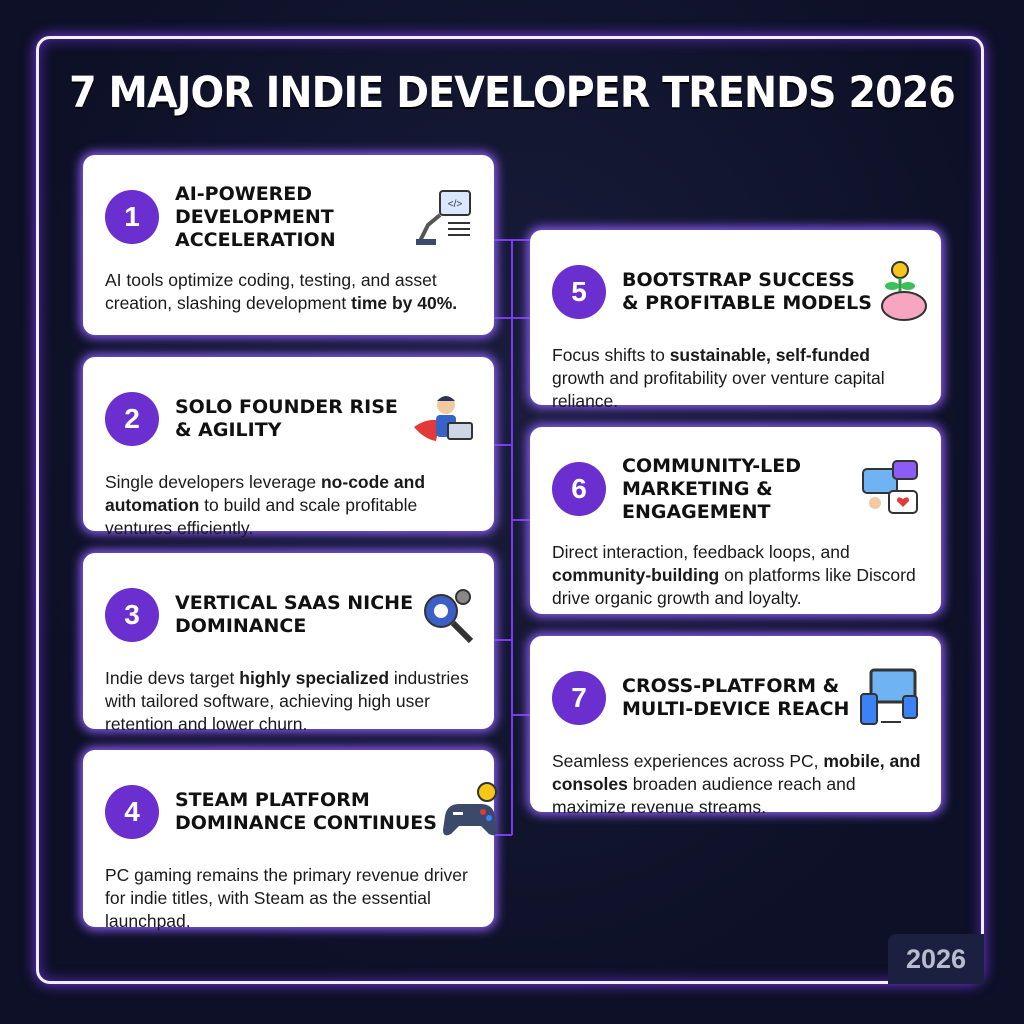  What do you see at coordinates (265, 493) in the screenshot?
I see `description-text: no-code and automation` at bounding box center [265, 493].